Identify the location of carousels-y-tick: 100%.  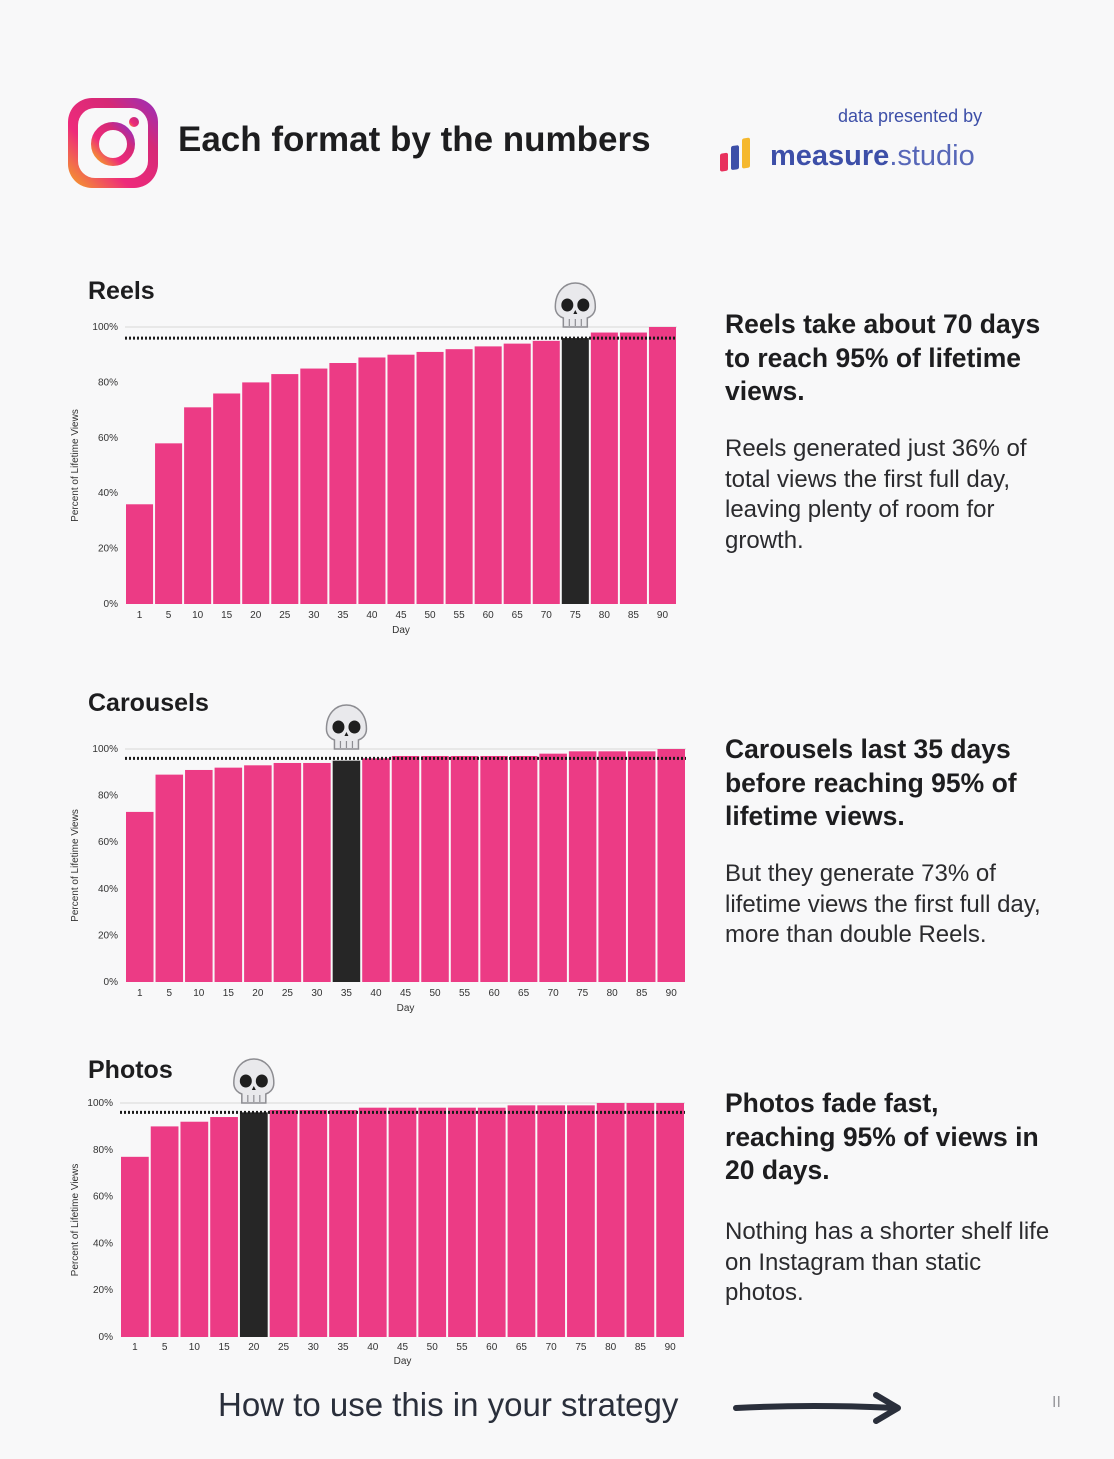
(105, 749).